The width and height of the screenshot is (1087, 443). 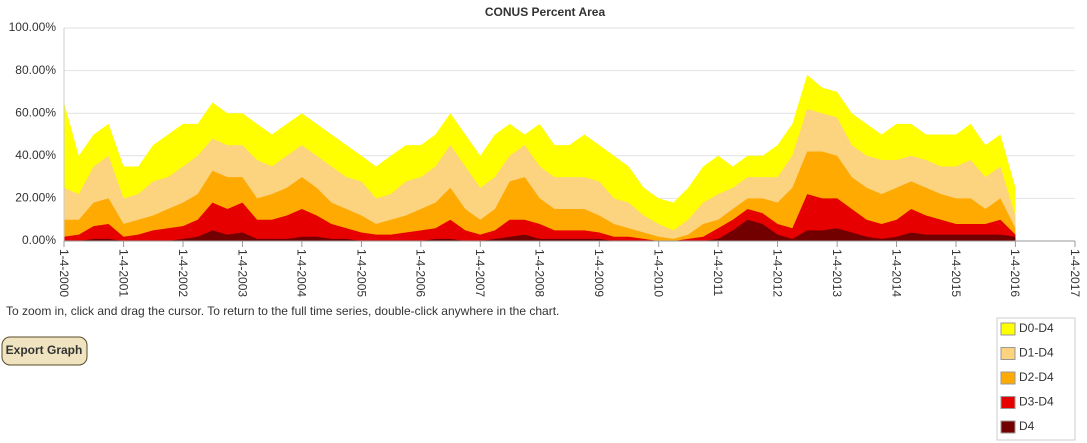 What do you see at coordinates (1015, 273) in the screenshot?
I see `x-tick-label: 1-4-2016` at bounding box center [1015, 273].